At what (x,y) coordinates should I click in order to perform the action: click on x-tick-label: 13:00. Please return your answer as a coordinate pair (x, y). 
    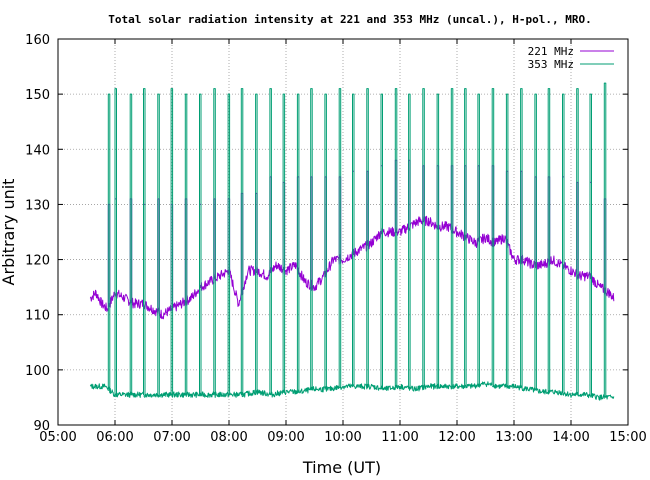
    Looking at the image, I should click on (513, 437).